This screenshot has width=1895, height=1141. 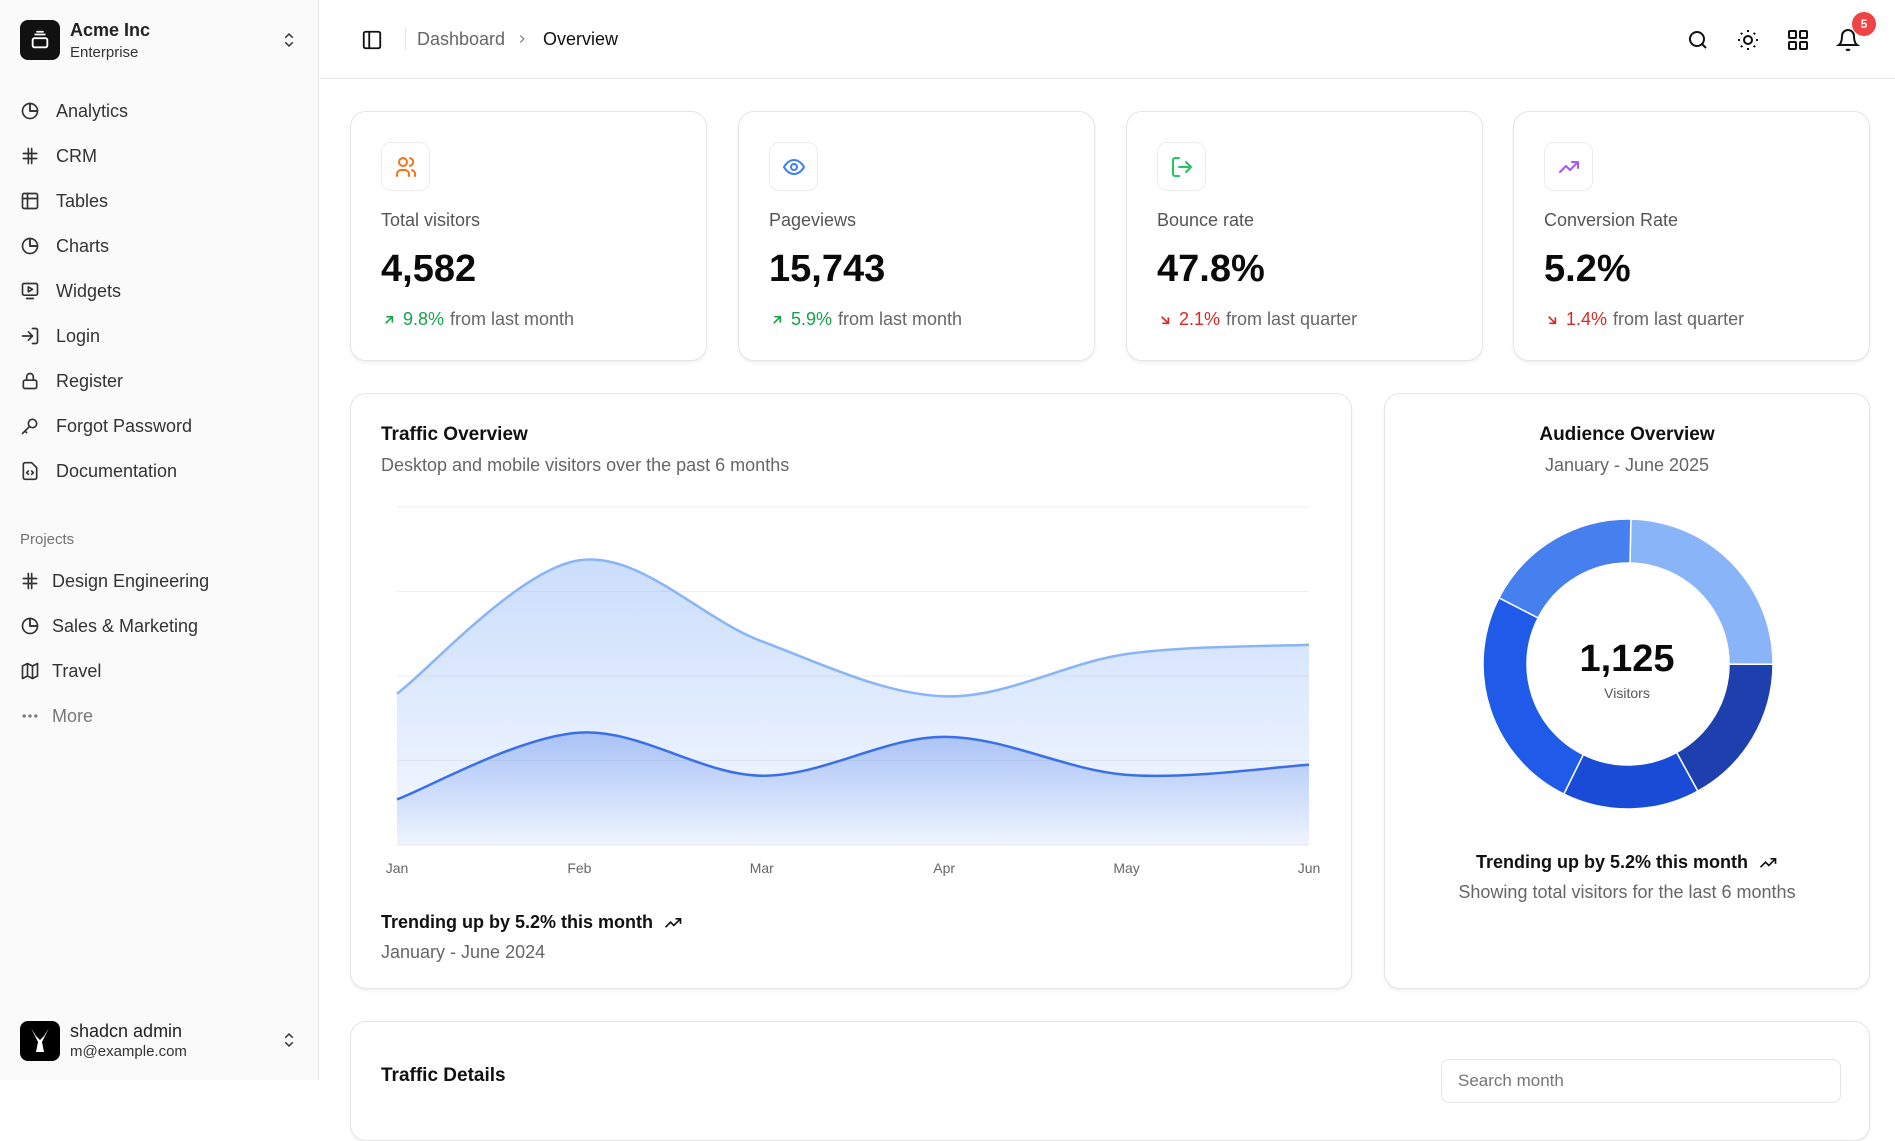 I want to click on sidebar-item-charts: Charts, so click(x=160, y=246).